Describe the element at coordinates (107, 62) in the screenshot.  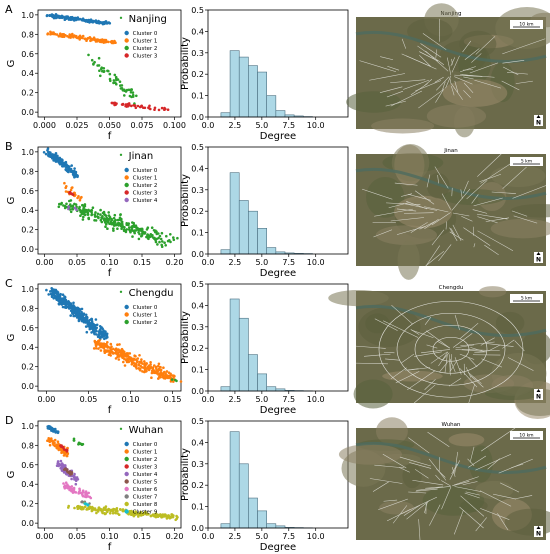
I see `scatter-points` at that location.